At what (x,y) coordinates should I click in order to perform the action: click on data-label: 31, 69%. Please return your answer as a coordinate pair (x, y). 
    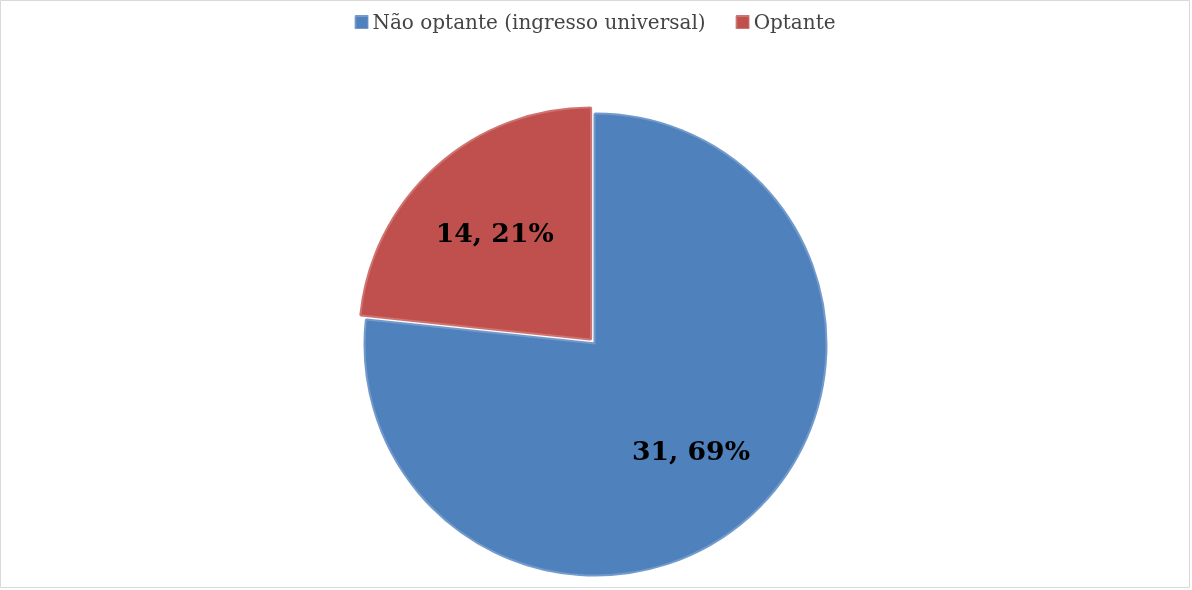
    Looking at the image, I should click on (690, 450).